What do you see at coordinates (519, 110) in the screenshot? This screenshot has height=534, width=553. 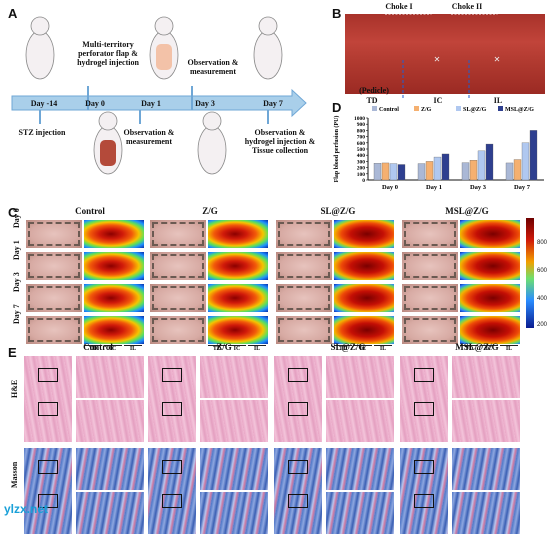 I see `legend-label: MSL@Z/G` at bounding box center [519, 110].